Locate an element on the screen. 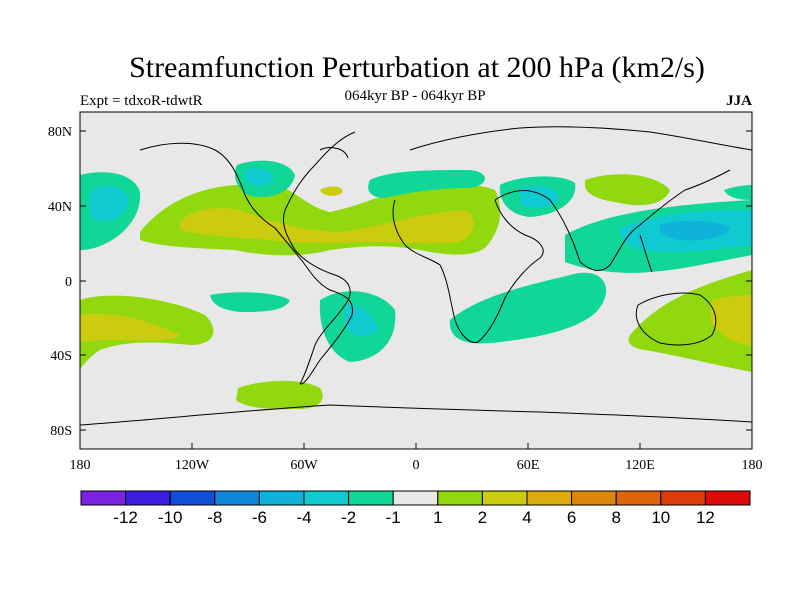 This screenshot has height=600, width=800. strongest-negative-regions is located at coordinates (694, 230).